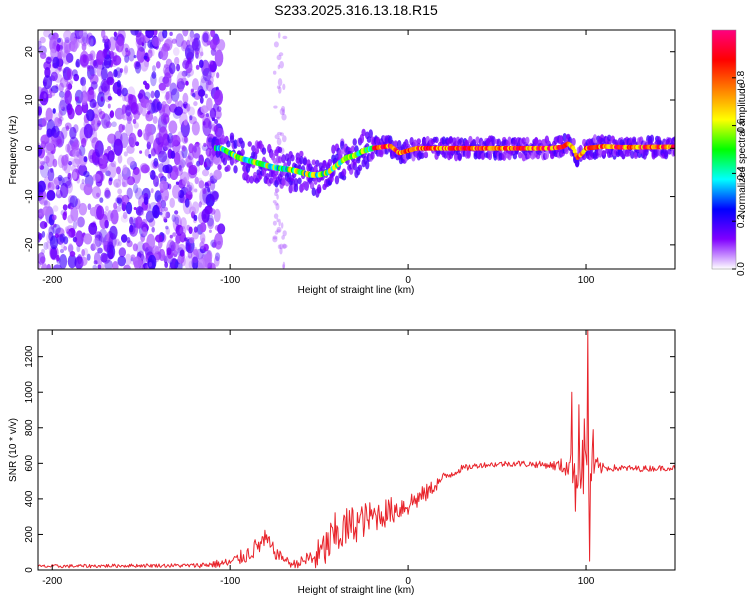  What do you see at coordinates (29, 570) in the screenshot?
I see `snr-y-tick-label: 0` at bounding box center [29, 570].